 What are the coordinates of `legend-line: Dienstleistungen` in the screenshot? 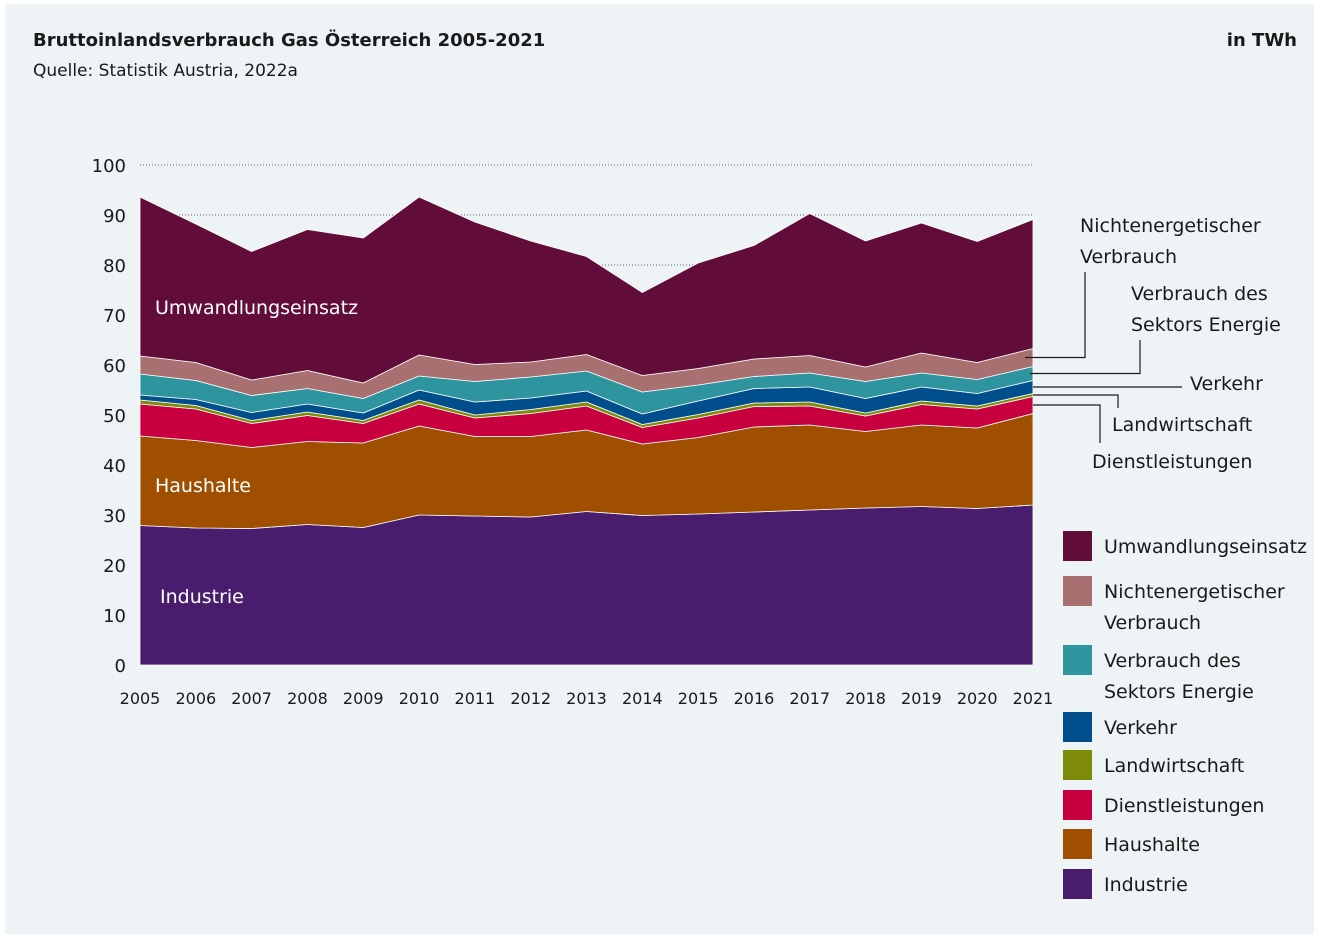 It's located at (1184, 806).